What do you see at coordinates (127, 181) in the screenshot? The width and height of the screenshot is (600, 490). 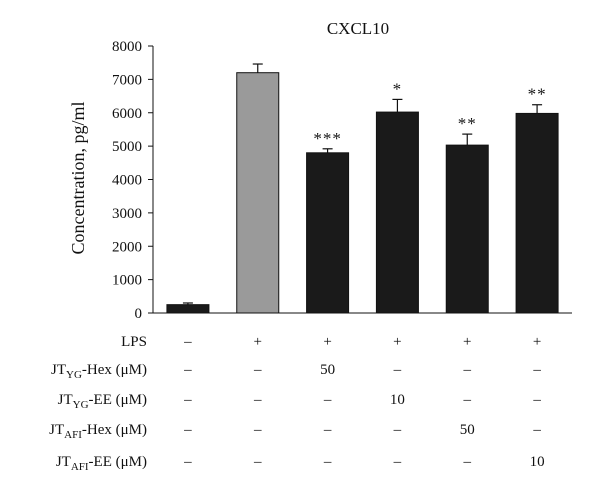 I see `y-tick-label: 4000` at bounding box center [127, 181].